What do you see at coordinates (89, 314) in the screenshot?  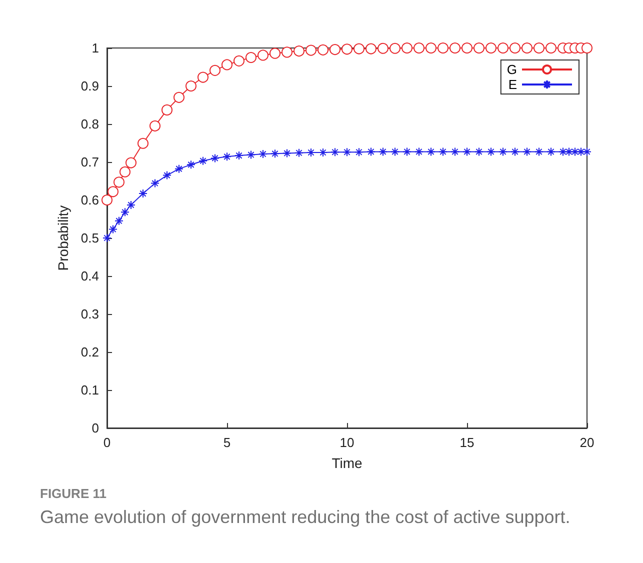 I see `y-tick-label: 0.3` at bounding box center [89, 314].